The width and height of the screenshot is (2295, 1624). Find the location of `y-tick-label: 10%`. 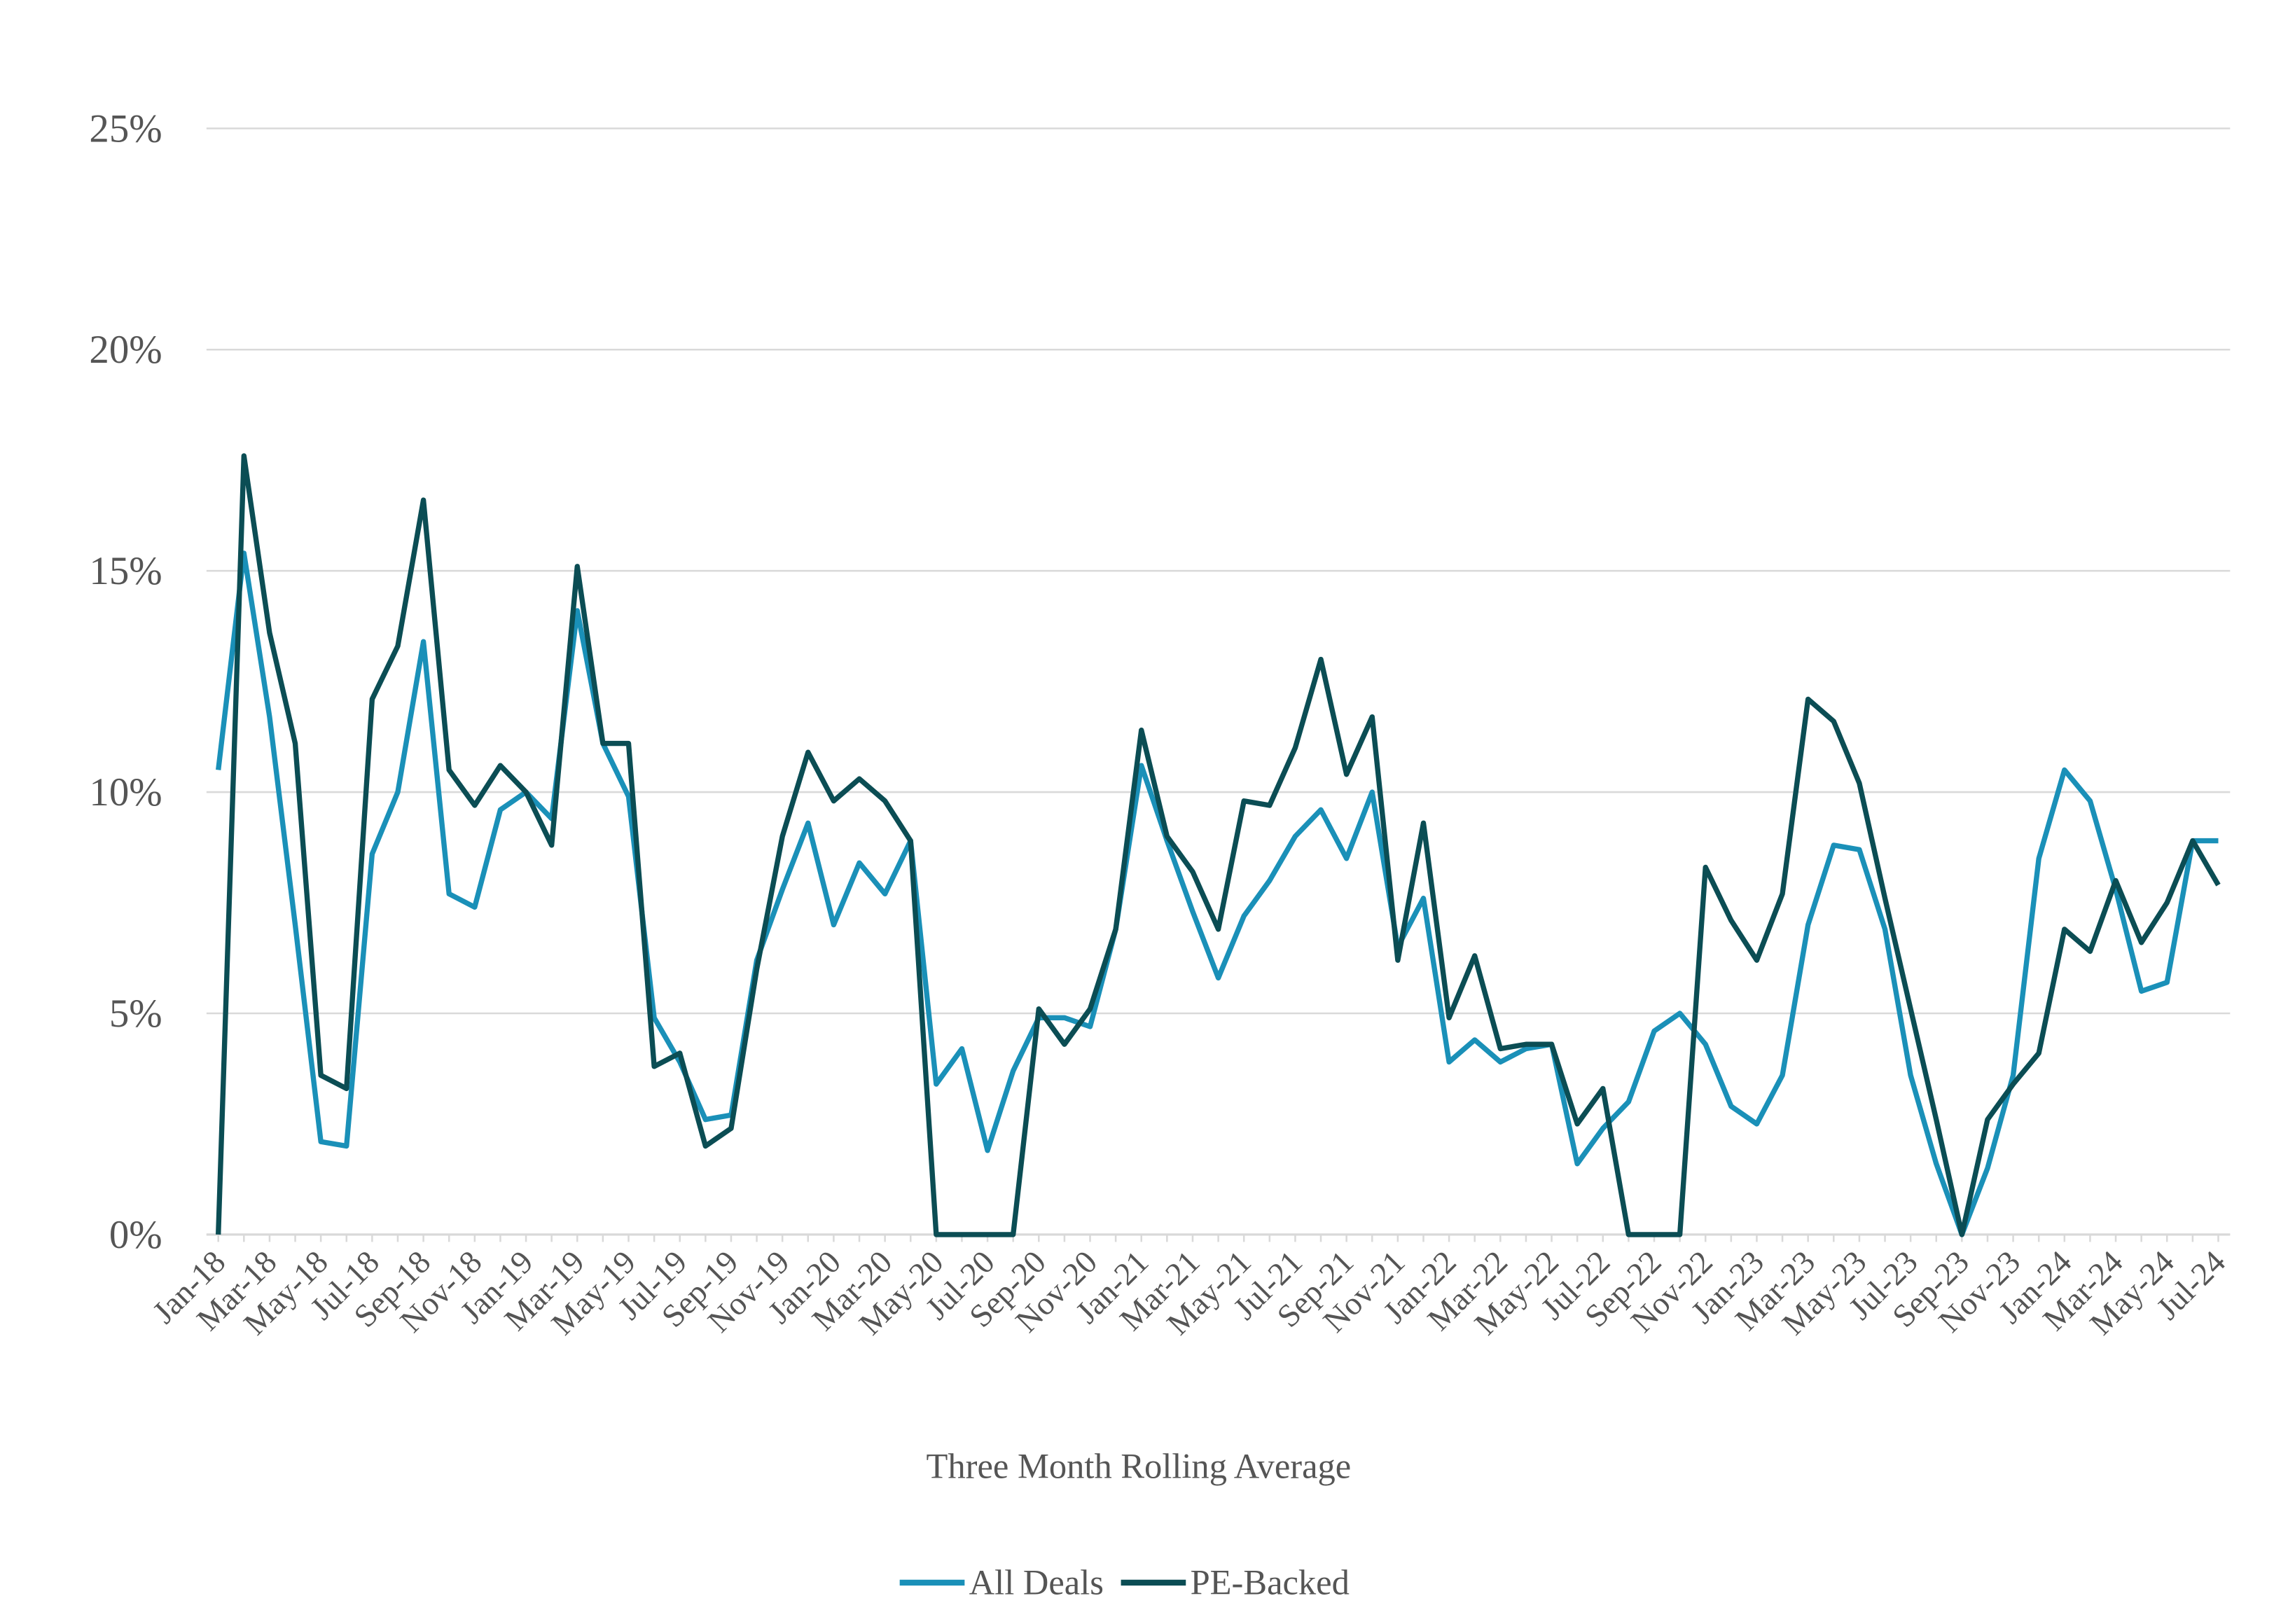

y-tick-label: 10% is located at coordinates (126, 792).